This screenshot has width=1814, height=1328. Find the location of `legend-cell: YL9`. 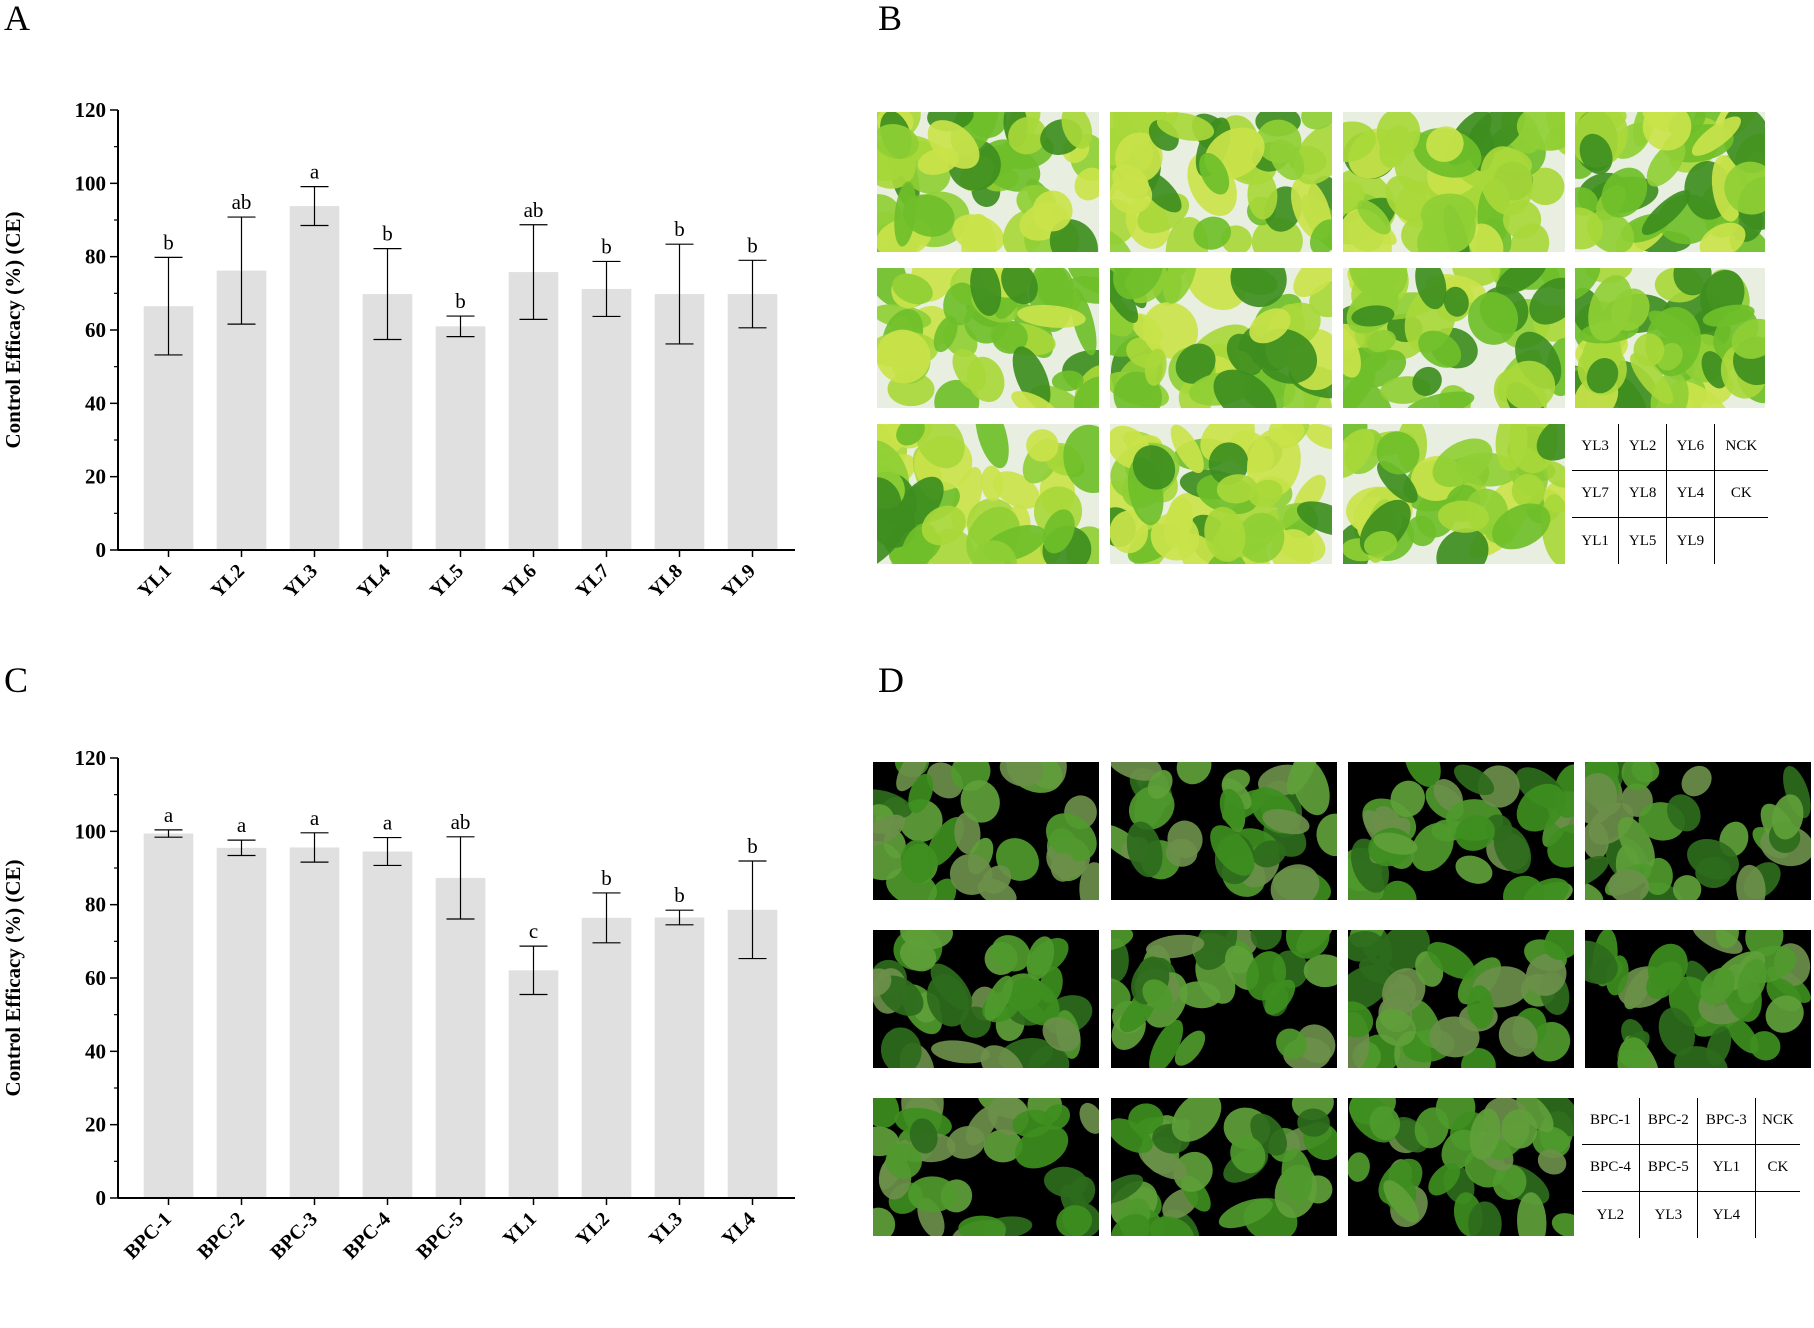

legend-cell: YL9 is located at coordinates (1690, 540).